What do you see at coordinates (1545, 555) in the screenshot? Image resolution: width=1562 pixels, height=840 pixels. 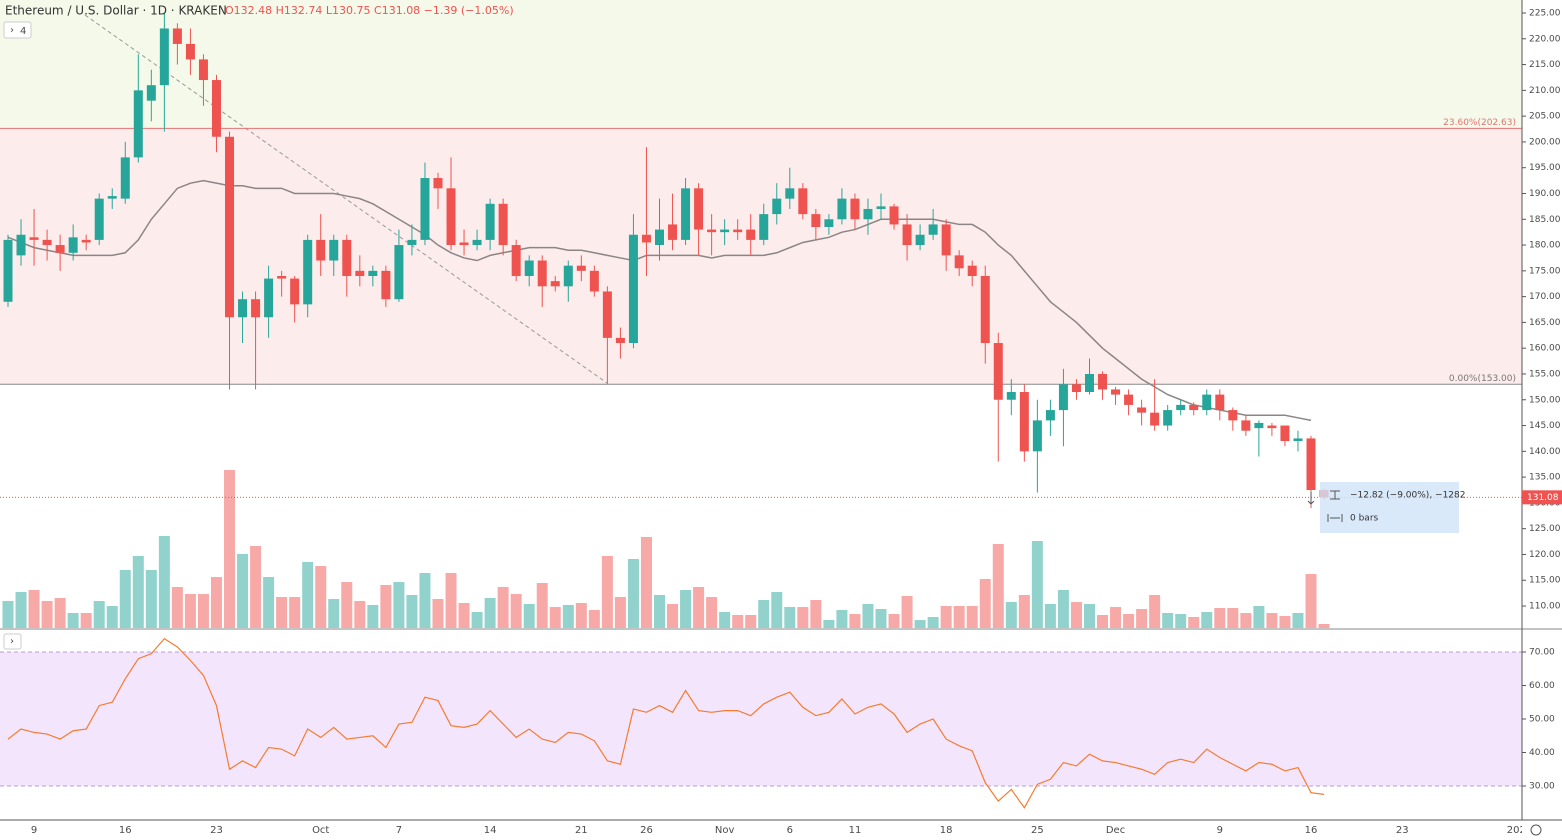 I see `y-tick-label: 120.00` at bounding box center [1545, 555].